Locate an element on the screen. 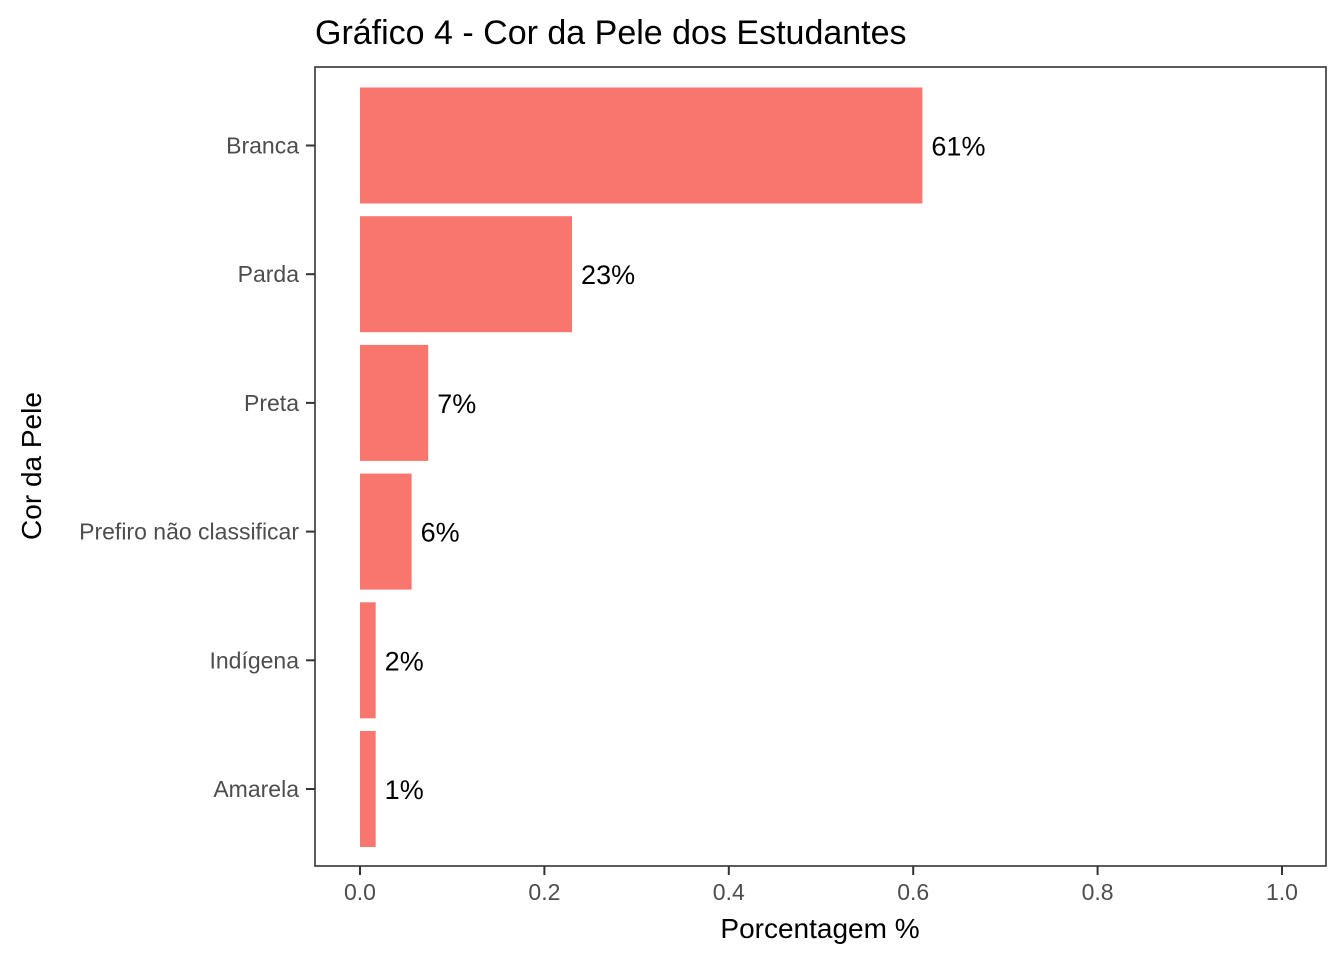 The height and width of the screenshot is (960, 1344). data-label: 7% is located at coordinates (456, 404).